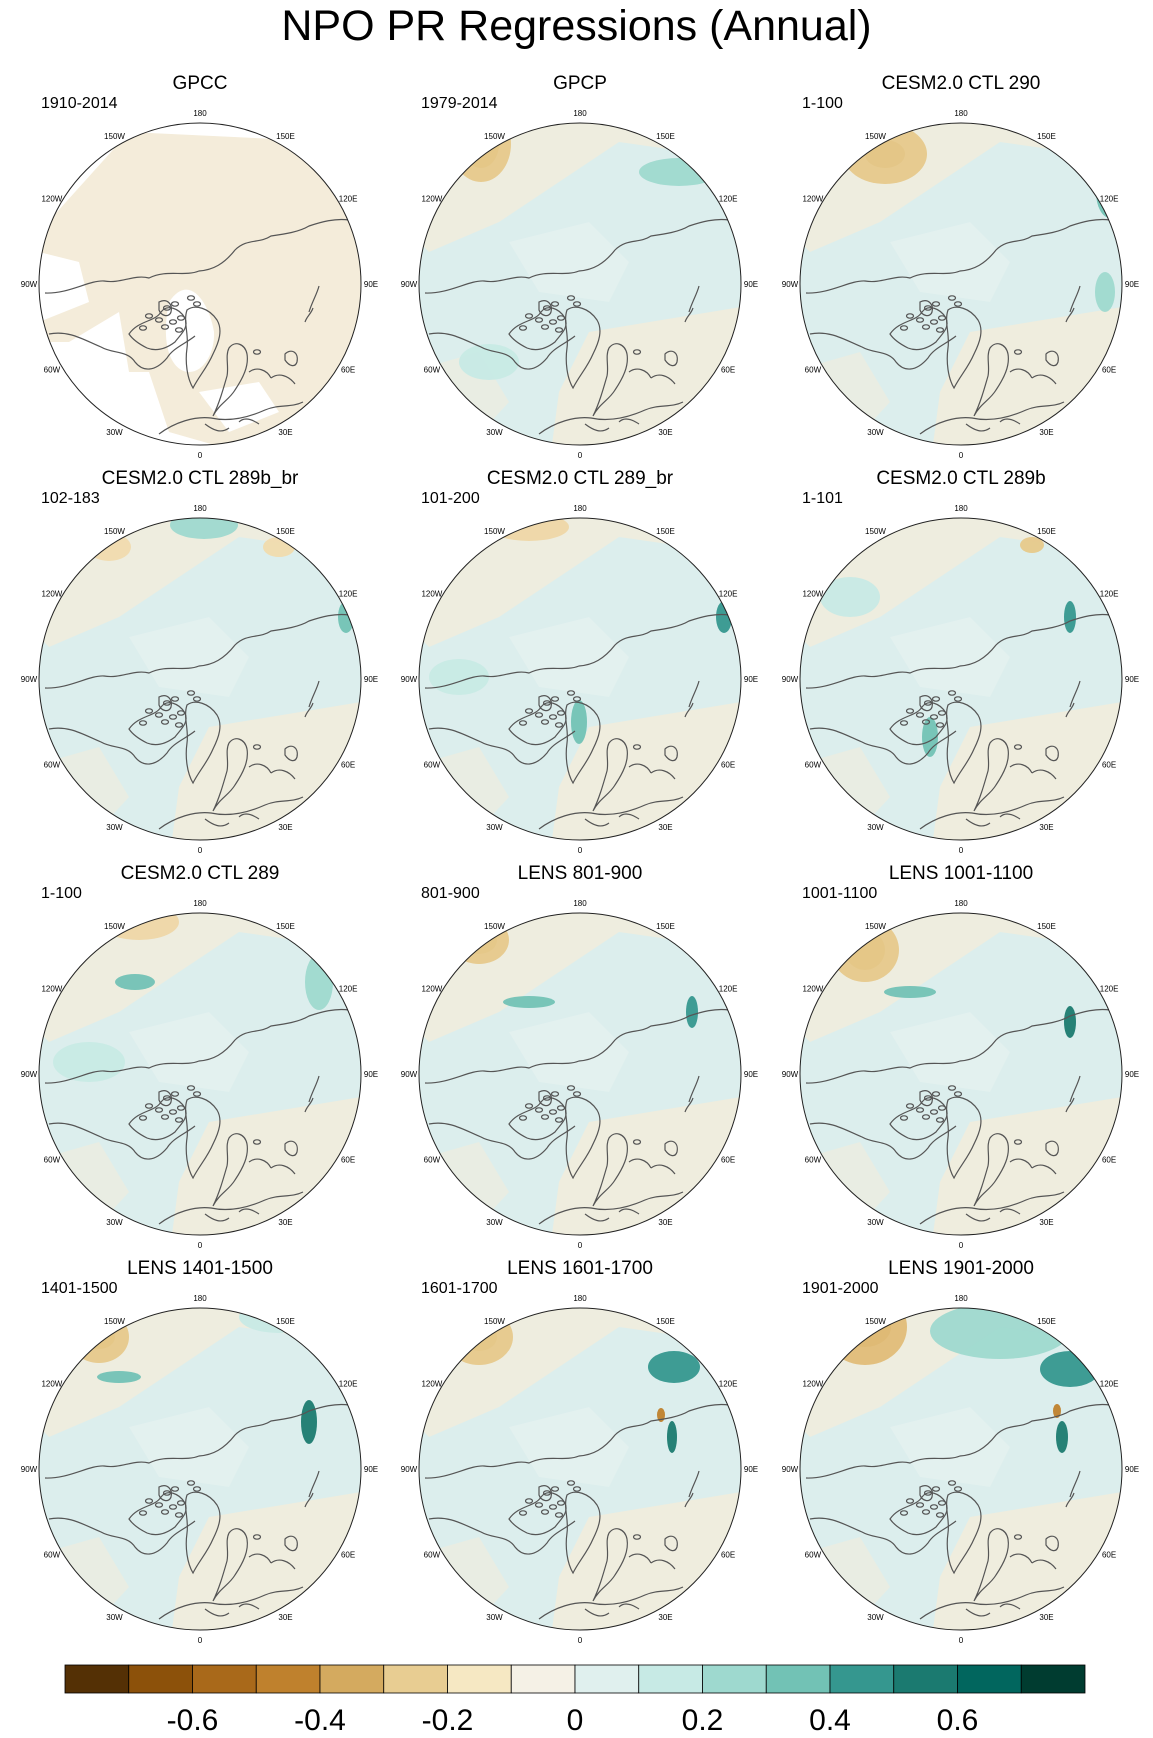 Image resolution: width=1153 pixels, height=1738 pixels. I want to click on panel-years: 1979-2014, so click(459, 103).